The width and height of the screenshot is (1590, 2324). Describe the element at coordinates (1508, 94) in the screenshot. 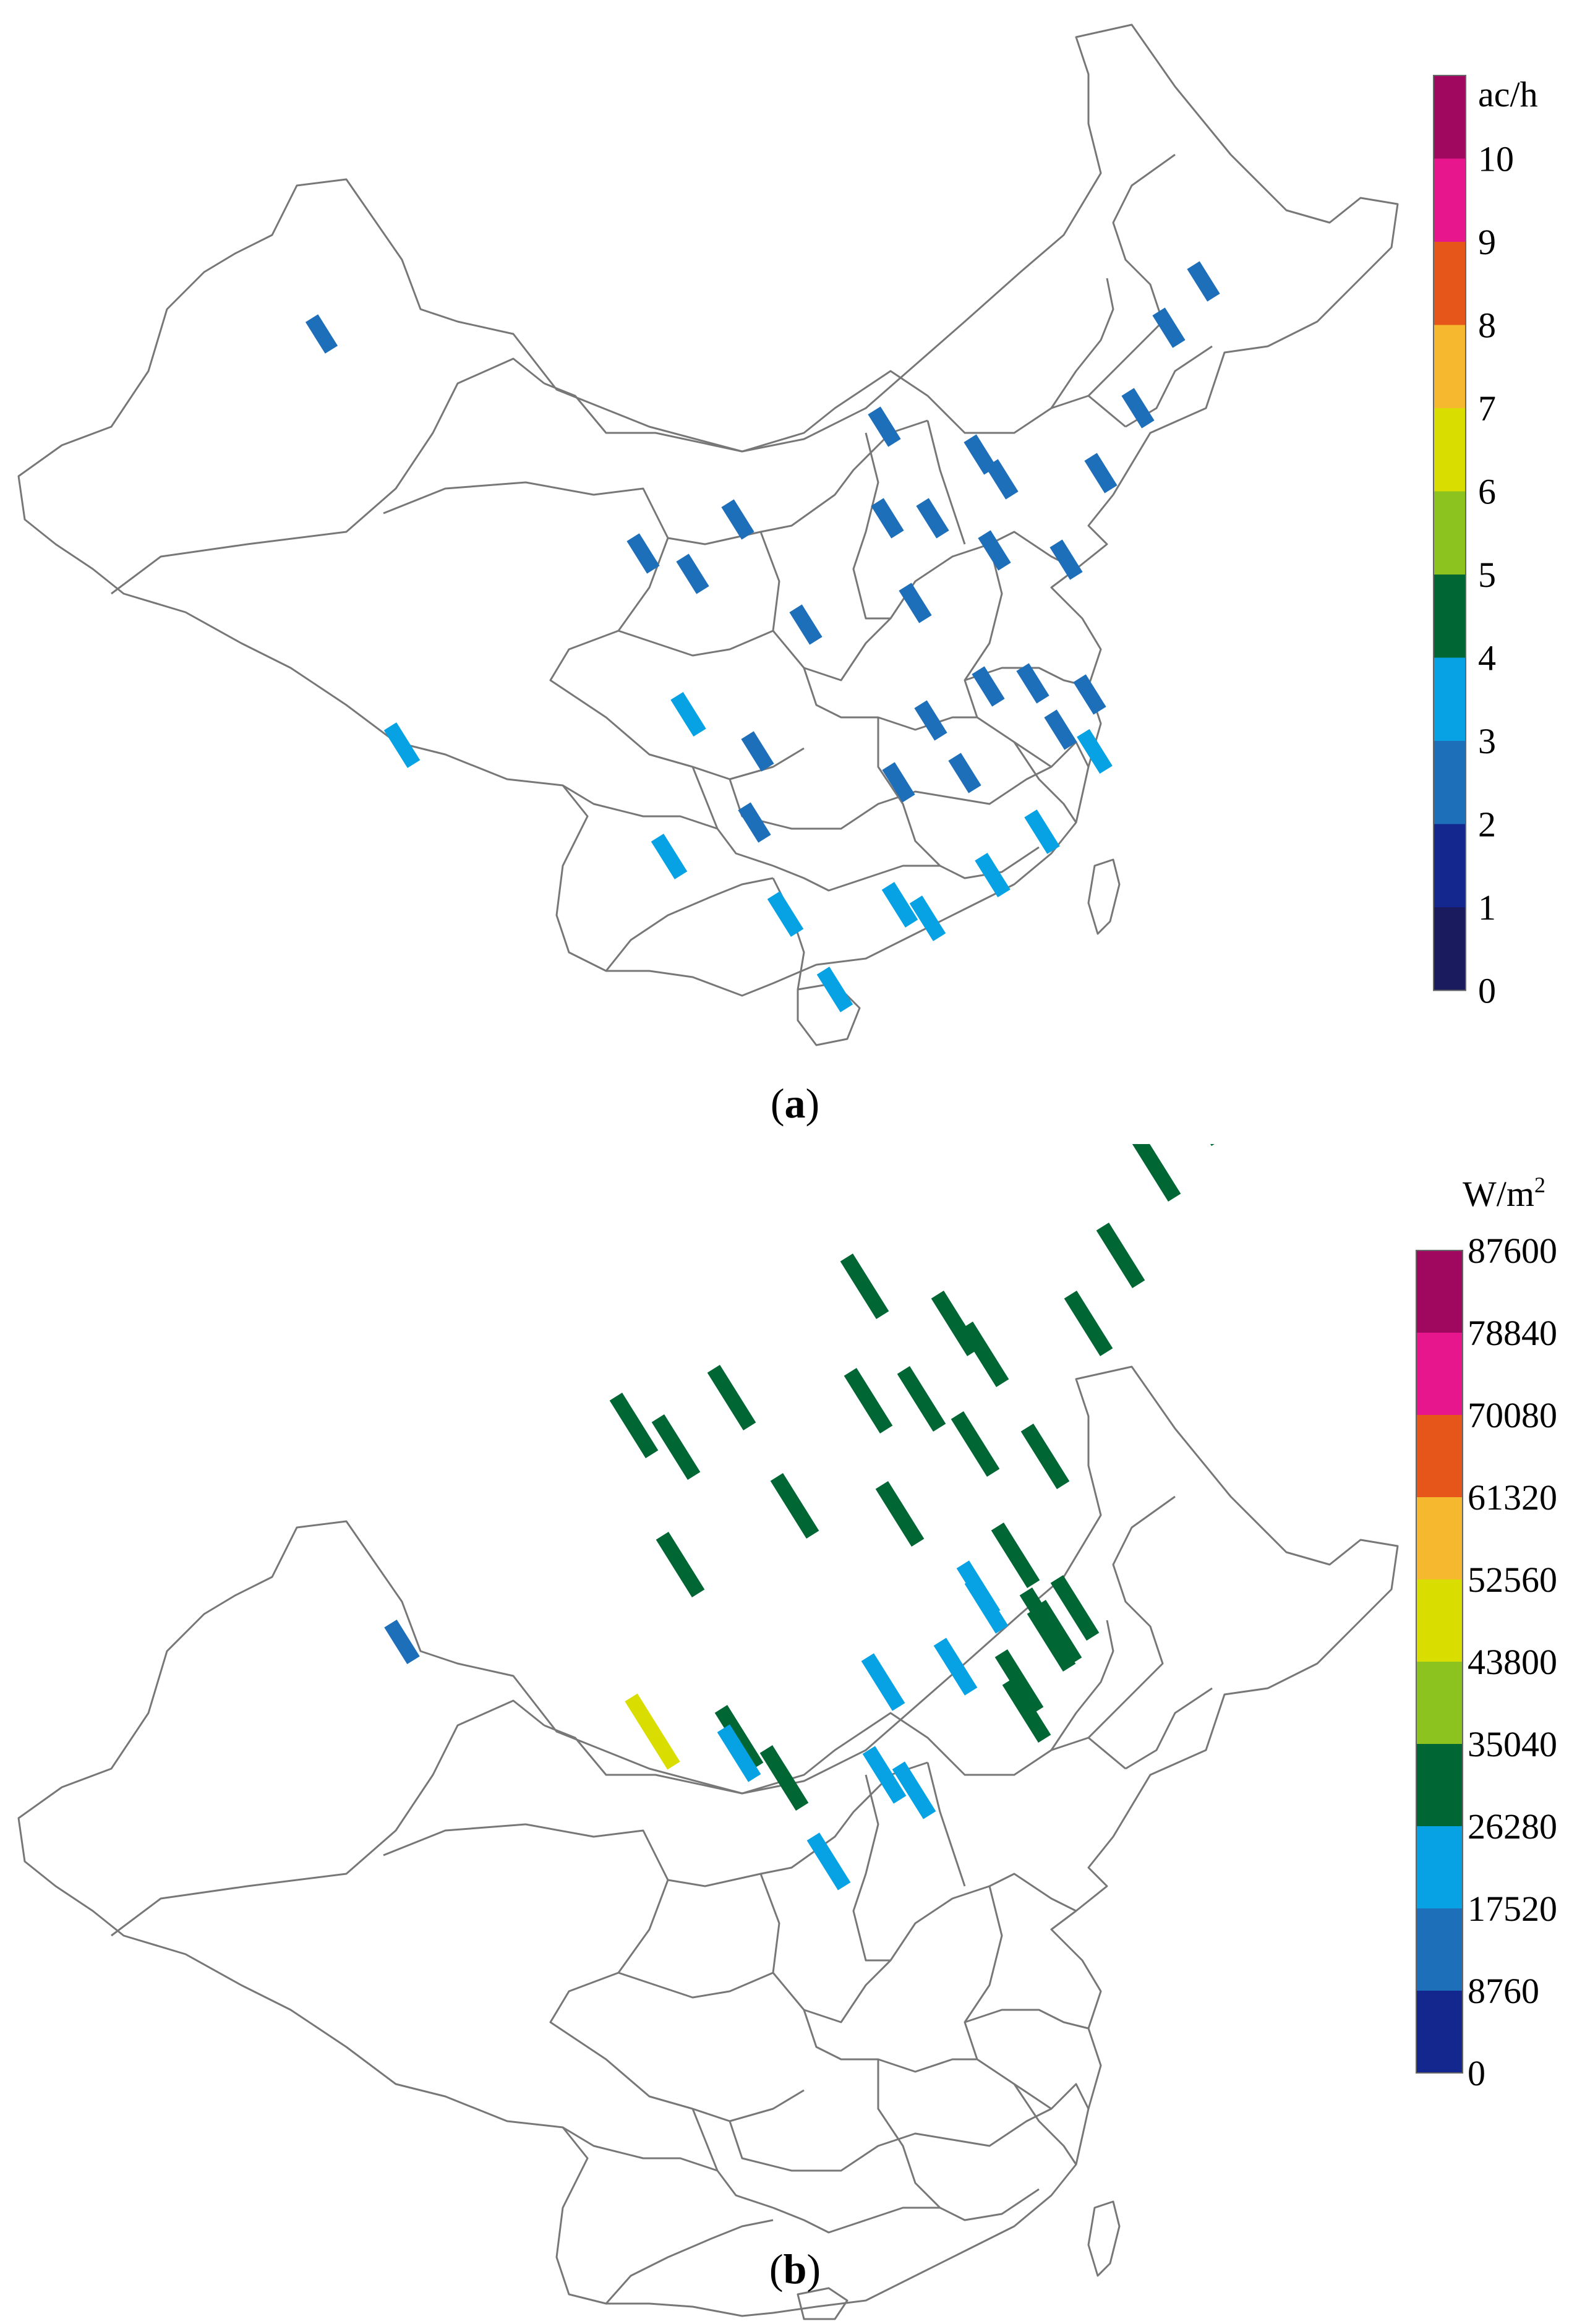

I see `legend-unit: ac/h` at that location.